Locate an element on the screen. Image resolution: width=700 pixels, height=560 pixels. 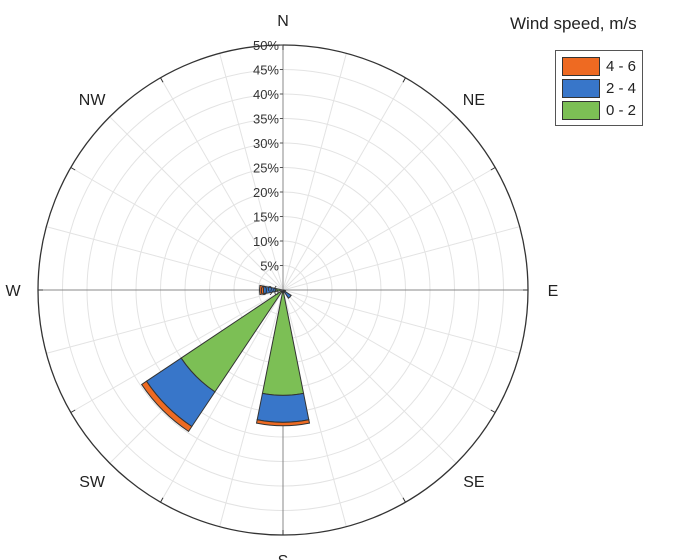
legend-label: 2 - 4 is located at coordinates (620, 88).